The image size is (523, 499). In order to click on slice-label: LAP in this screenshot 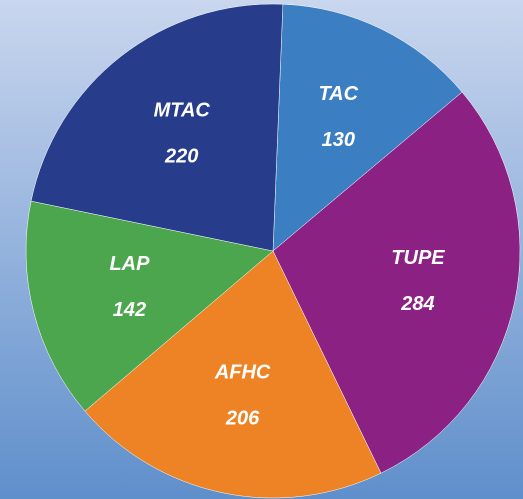, I will do `click(129, 264)`.